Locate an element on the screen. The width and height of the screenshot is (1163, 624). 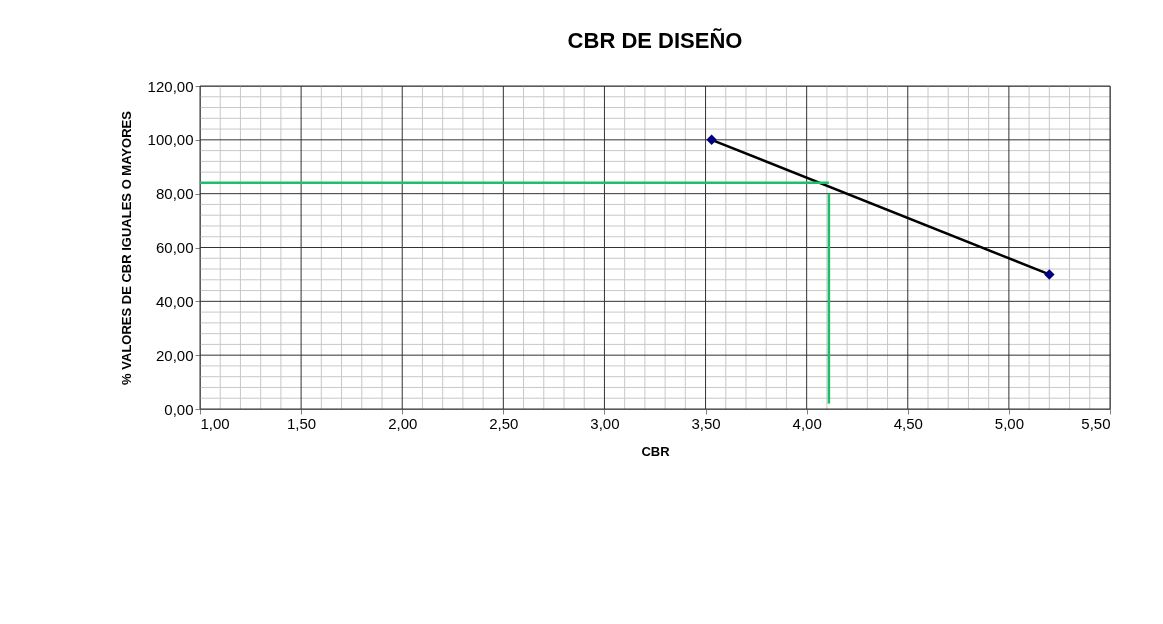
y-axis-title: % VALORES DE CBR IGUALES O MAYORES is located at coordinates (126, 247).